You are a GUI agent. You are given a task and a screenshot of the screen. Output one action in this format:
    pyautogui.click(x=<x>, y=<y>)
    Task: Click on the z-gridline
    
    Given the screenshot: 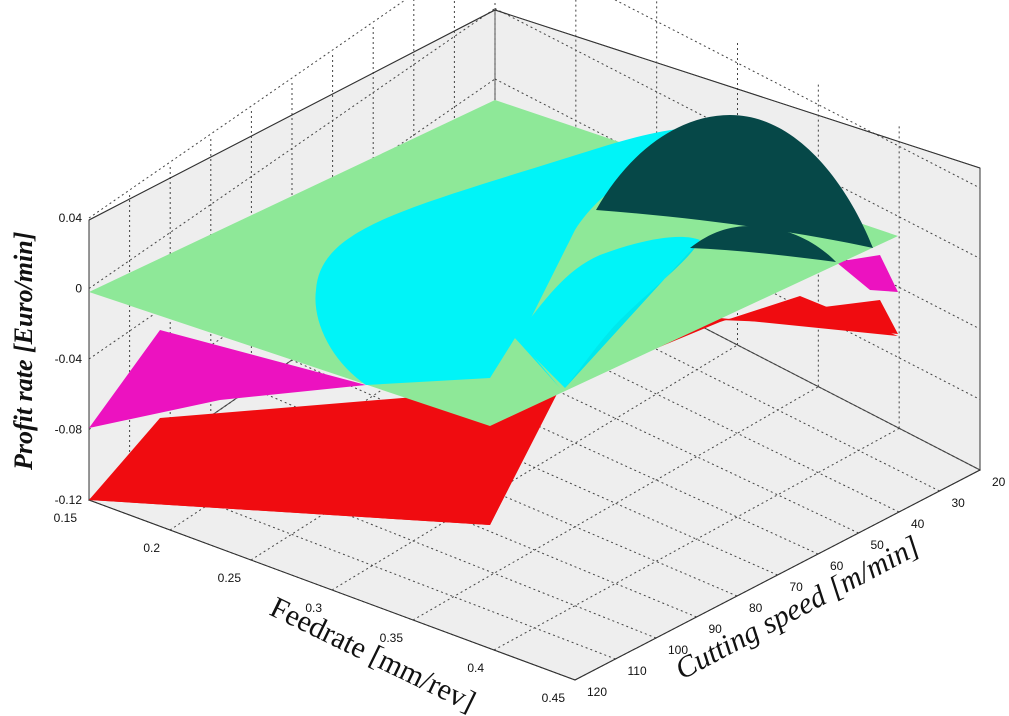 What is the action you would take?
    pyautogui.click(x=247, y=109)
    